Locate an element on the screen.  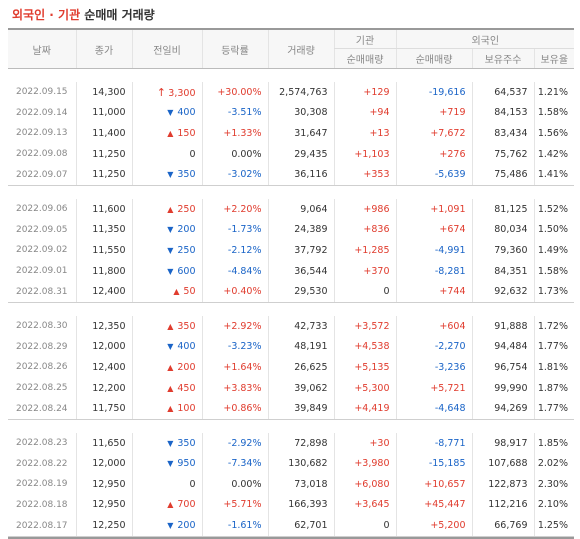
cell-foreign-ratio: 1.58% is located at coordinates (554, 271).